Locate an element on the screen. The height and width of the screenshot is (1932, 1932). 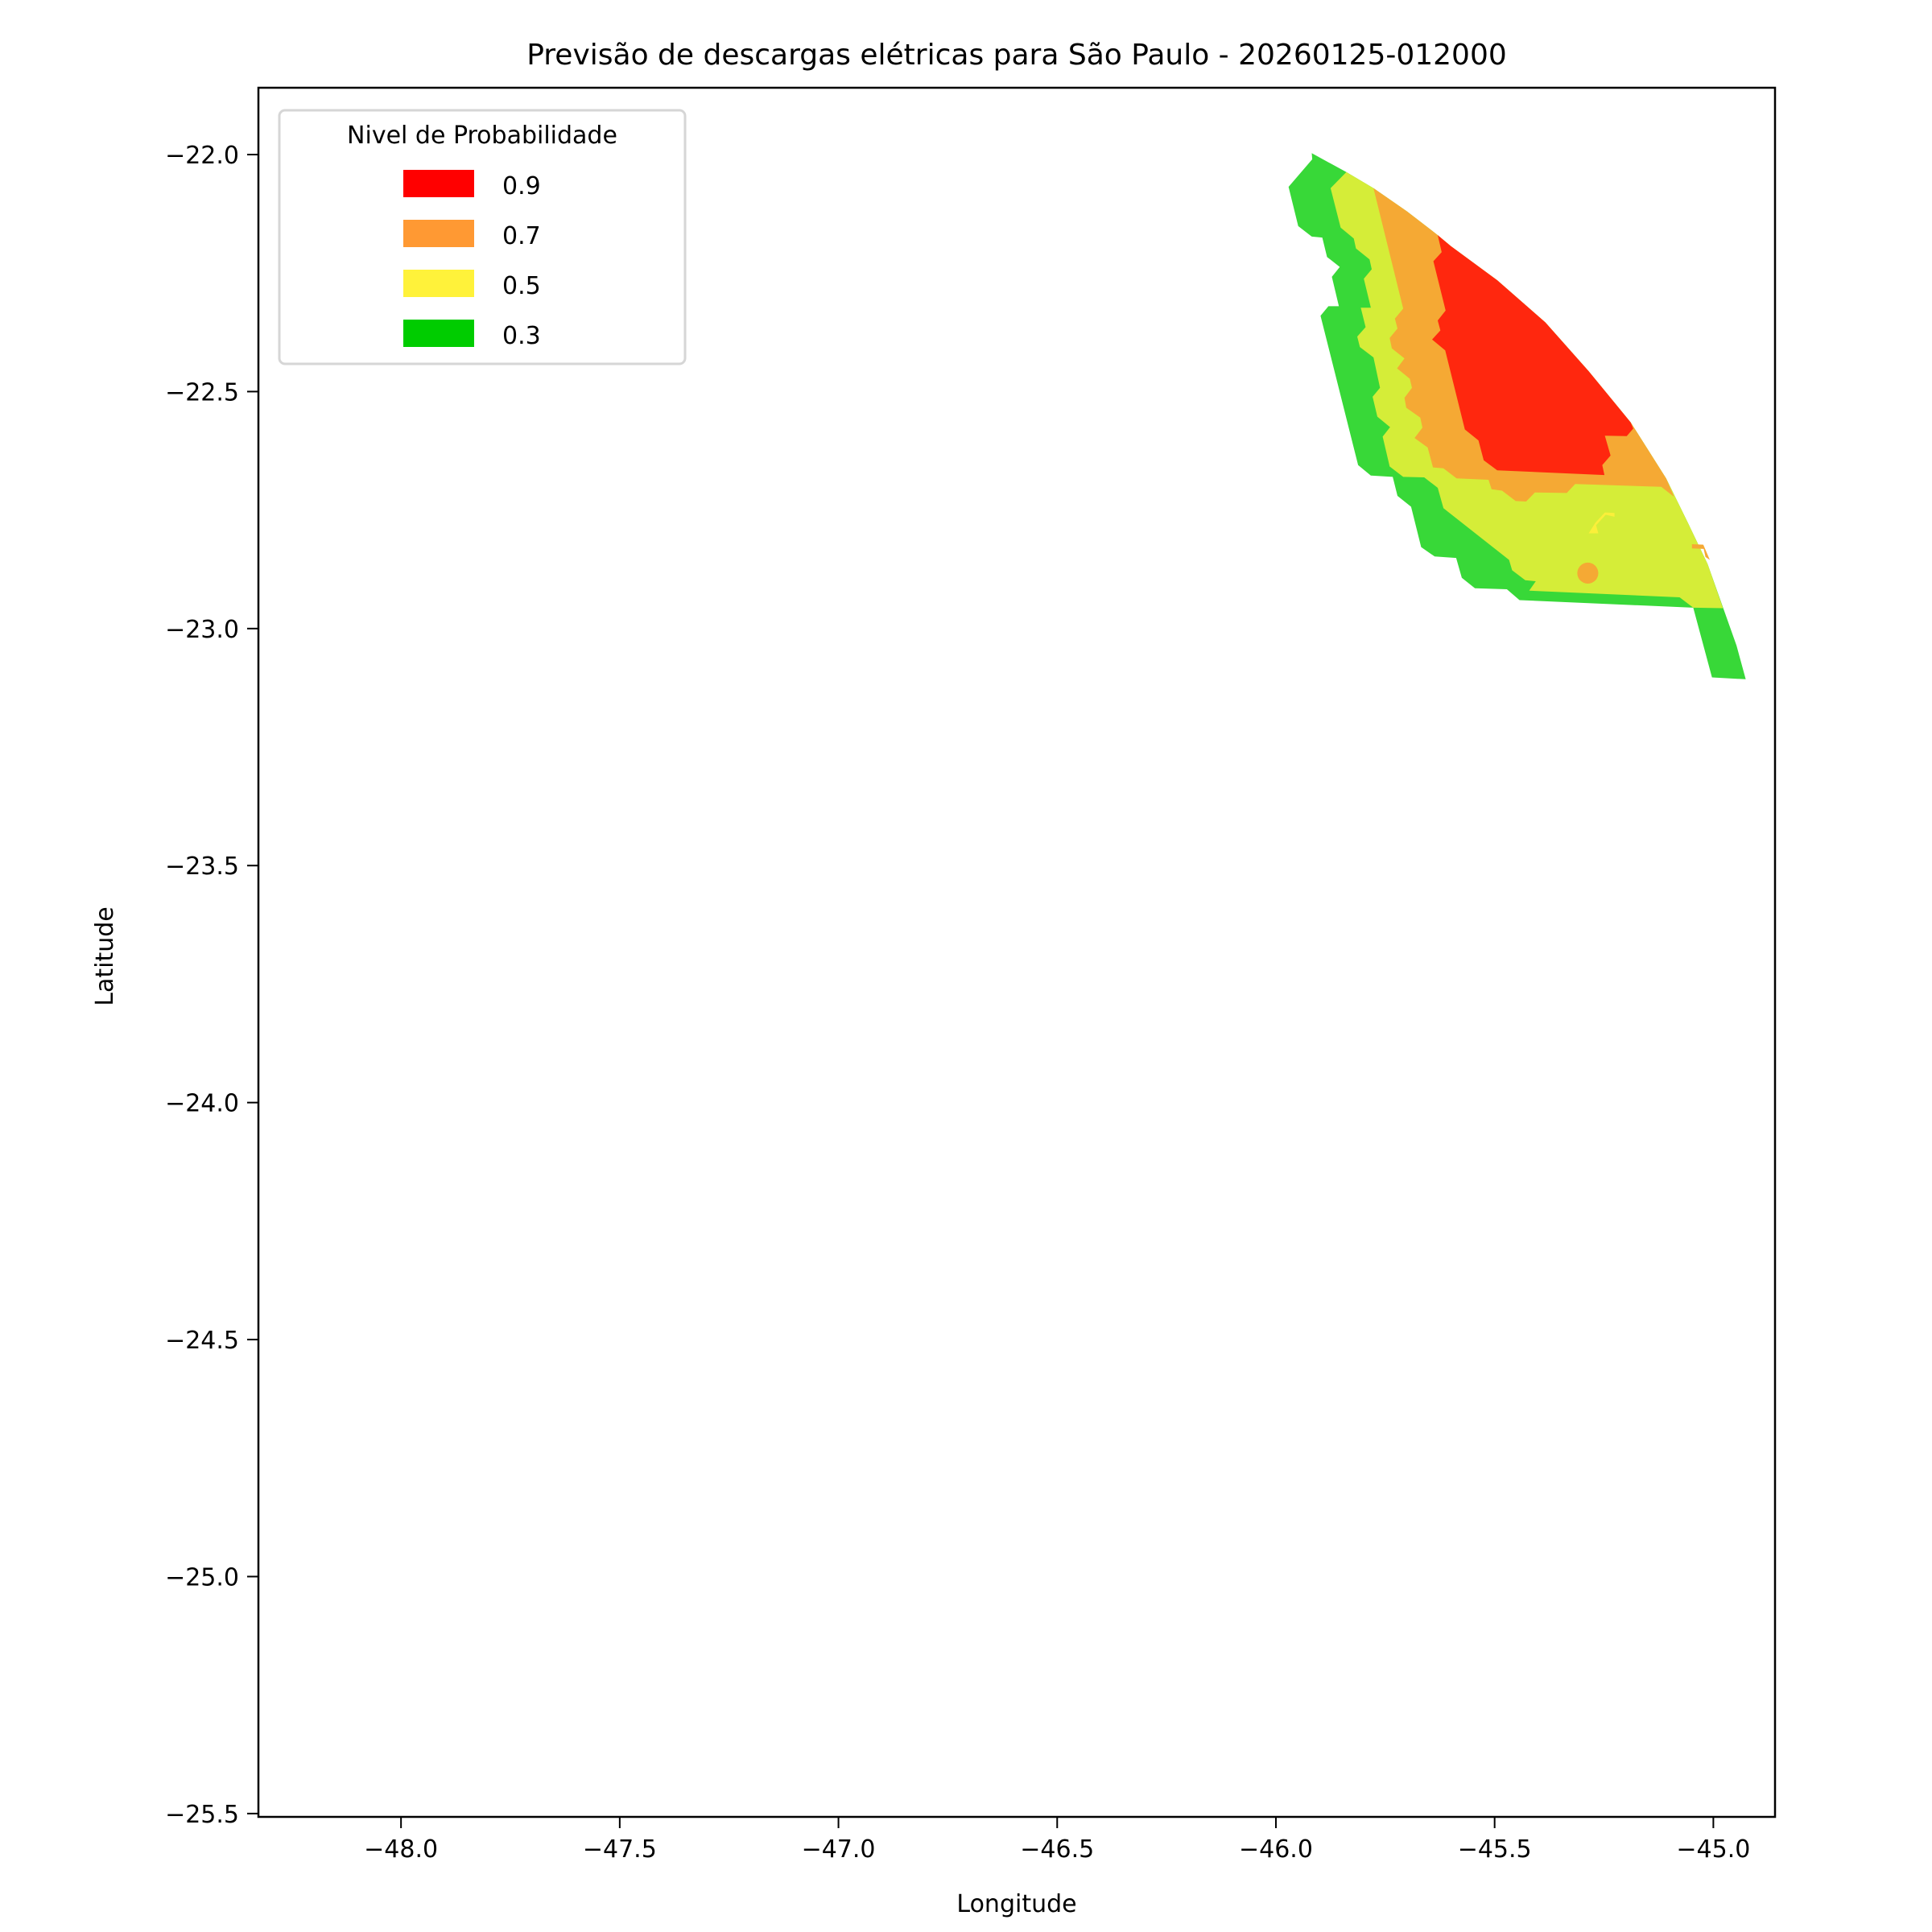
legend-title: Nivel de Probabilidade is located at coordinates (482, 136).